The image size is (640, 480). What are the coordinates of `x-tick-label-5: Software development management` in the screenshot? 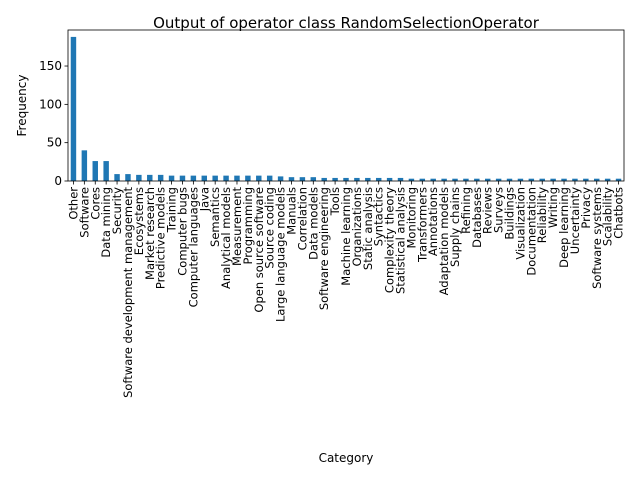 It's located at (128, 292).